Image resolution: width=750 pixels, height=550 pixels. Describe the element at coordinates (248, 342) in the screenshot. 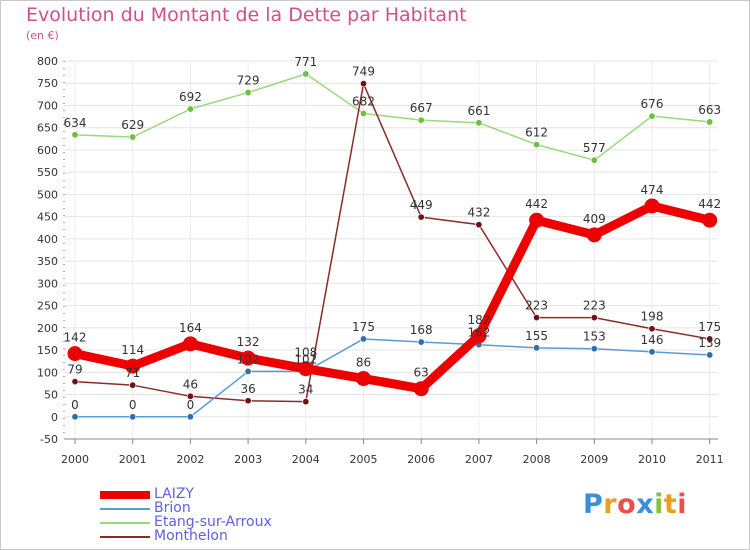

I see `data-label: 132` at that location.